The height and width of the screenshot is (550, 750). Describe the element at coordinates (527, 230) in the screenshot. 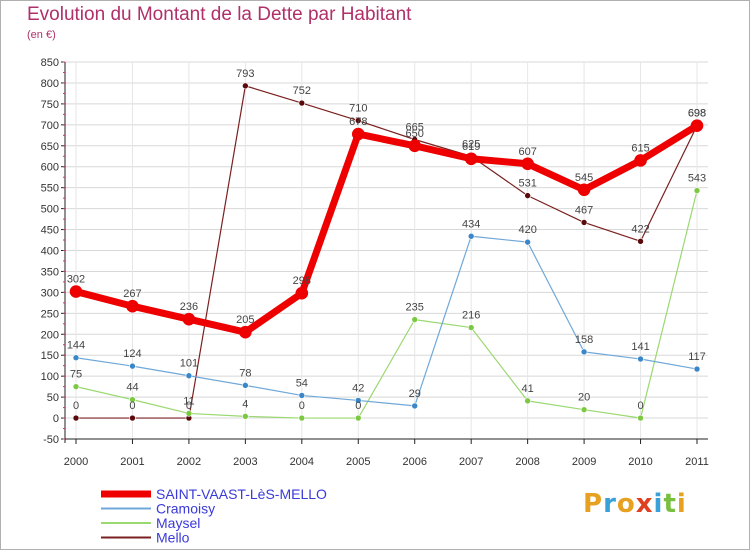

I see `data-label: 420` at that location.